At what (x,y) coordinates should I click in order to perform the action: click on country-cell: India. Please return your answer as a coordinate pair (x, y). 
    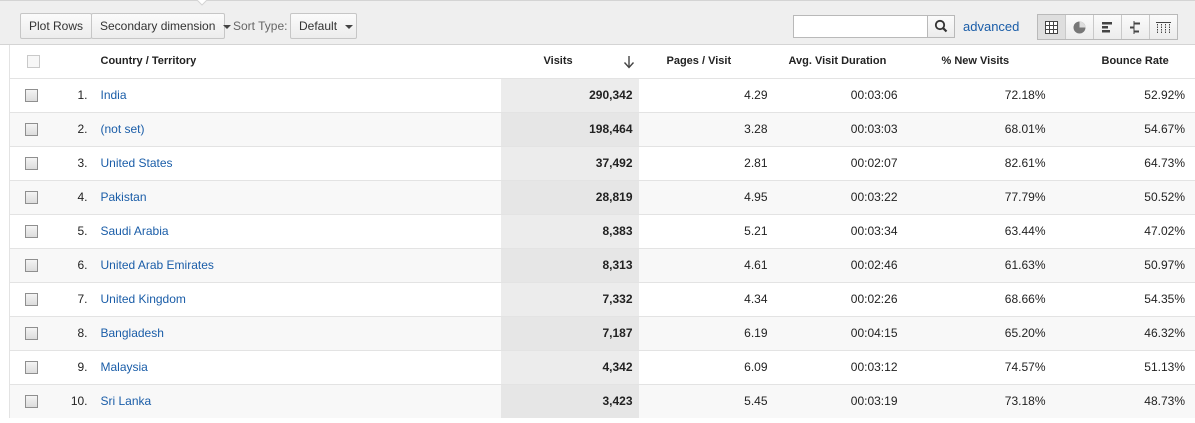
    Looking at the image, I should click on (296, 95).